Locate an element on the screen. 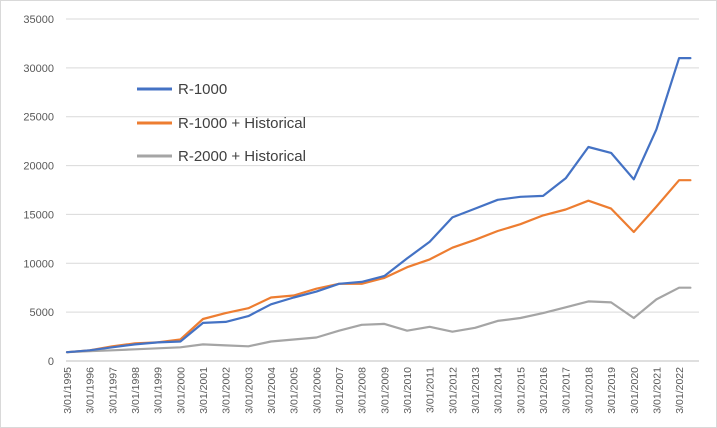  y-axis-tick-labels: 0 5000 10000 15000 20000 25000 30000 35000 is located at coordinates (38, 191).